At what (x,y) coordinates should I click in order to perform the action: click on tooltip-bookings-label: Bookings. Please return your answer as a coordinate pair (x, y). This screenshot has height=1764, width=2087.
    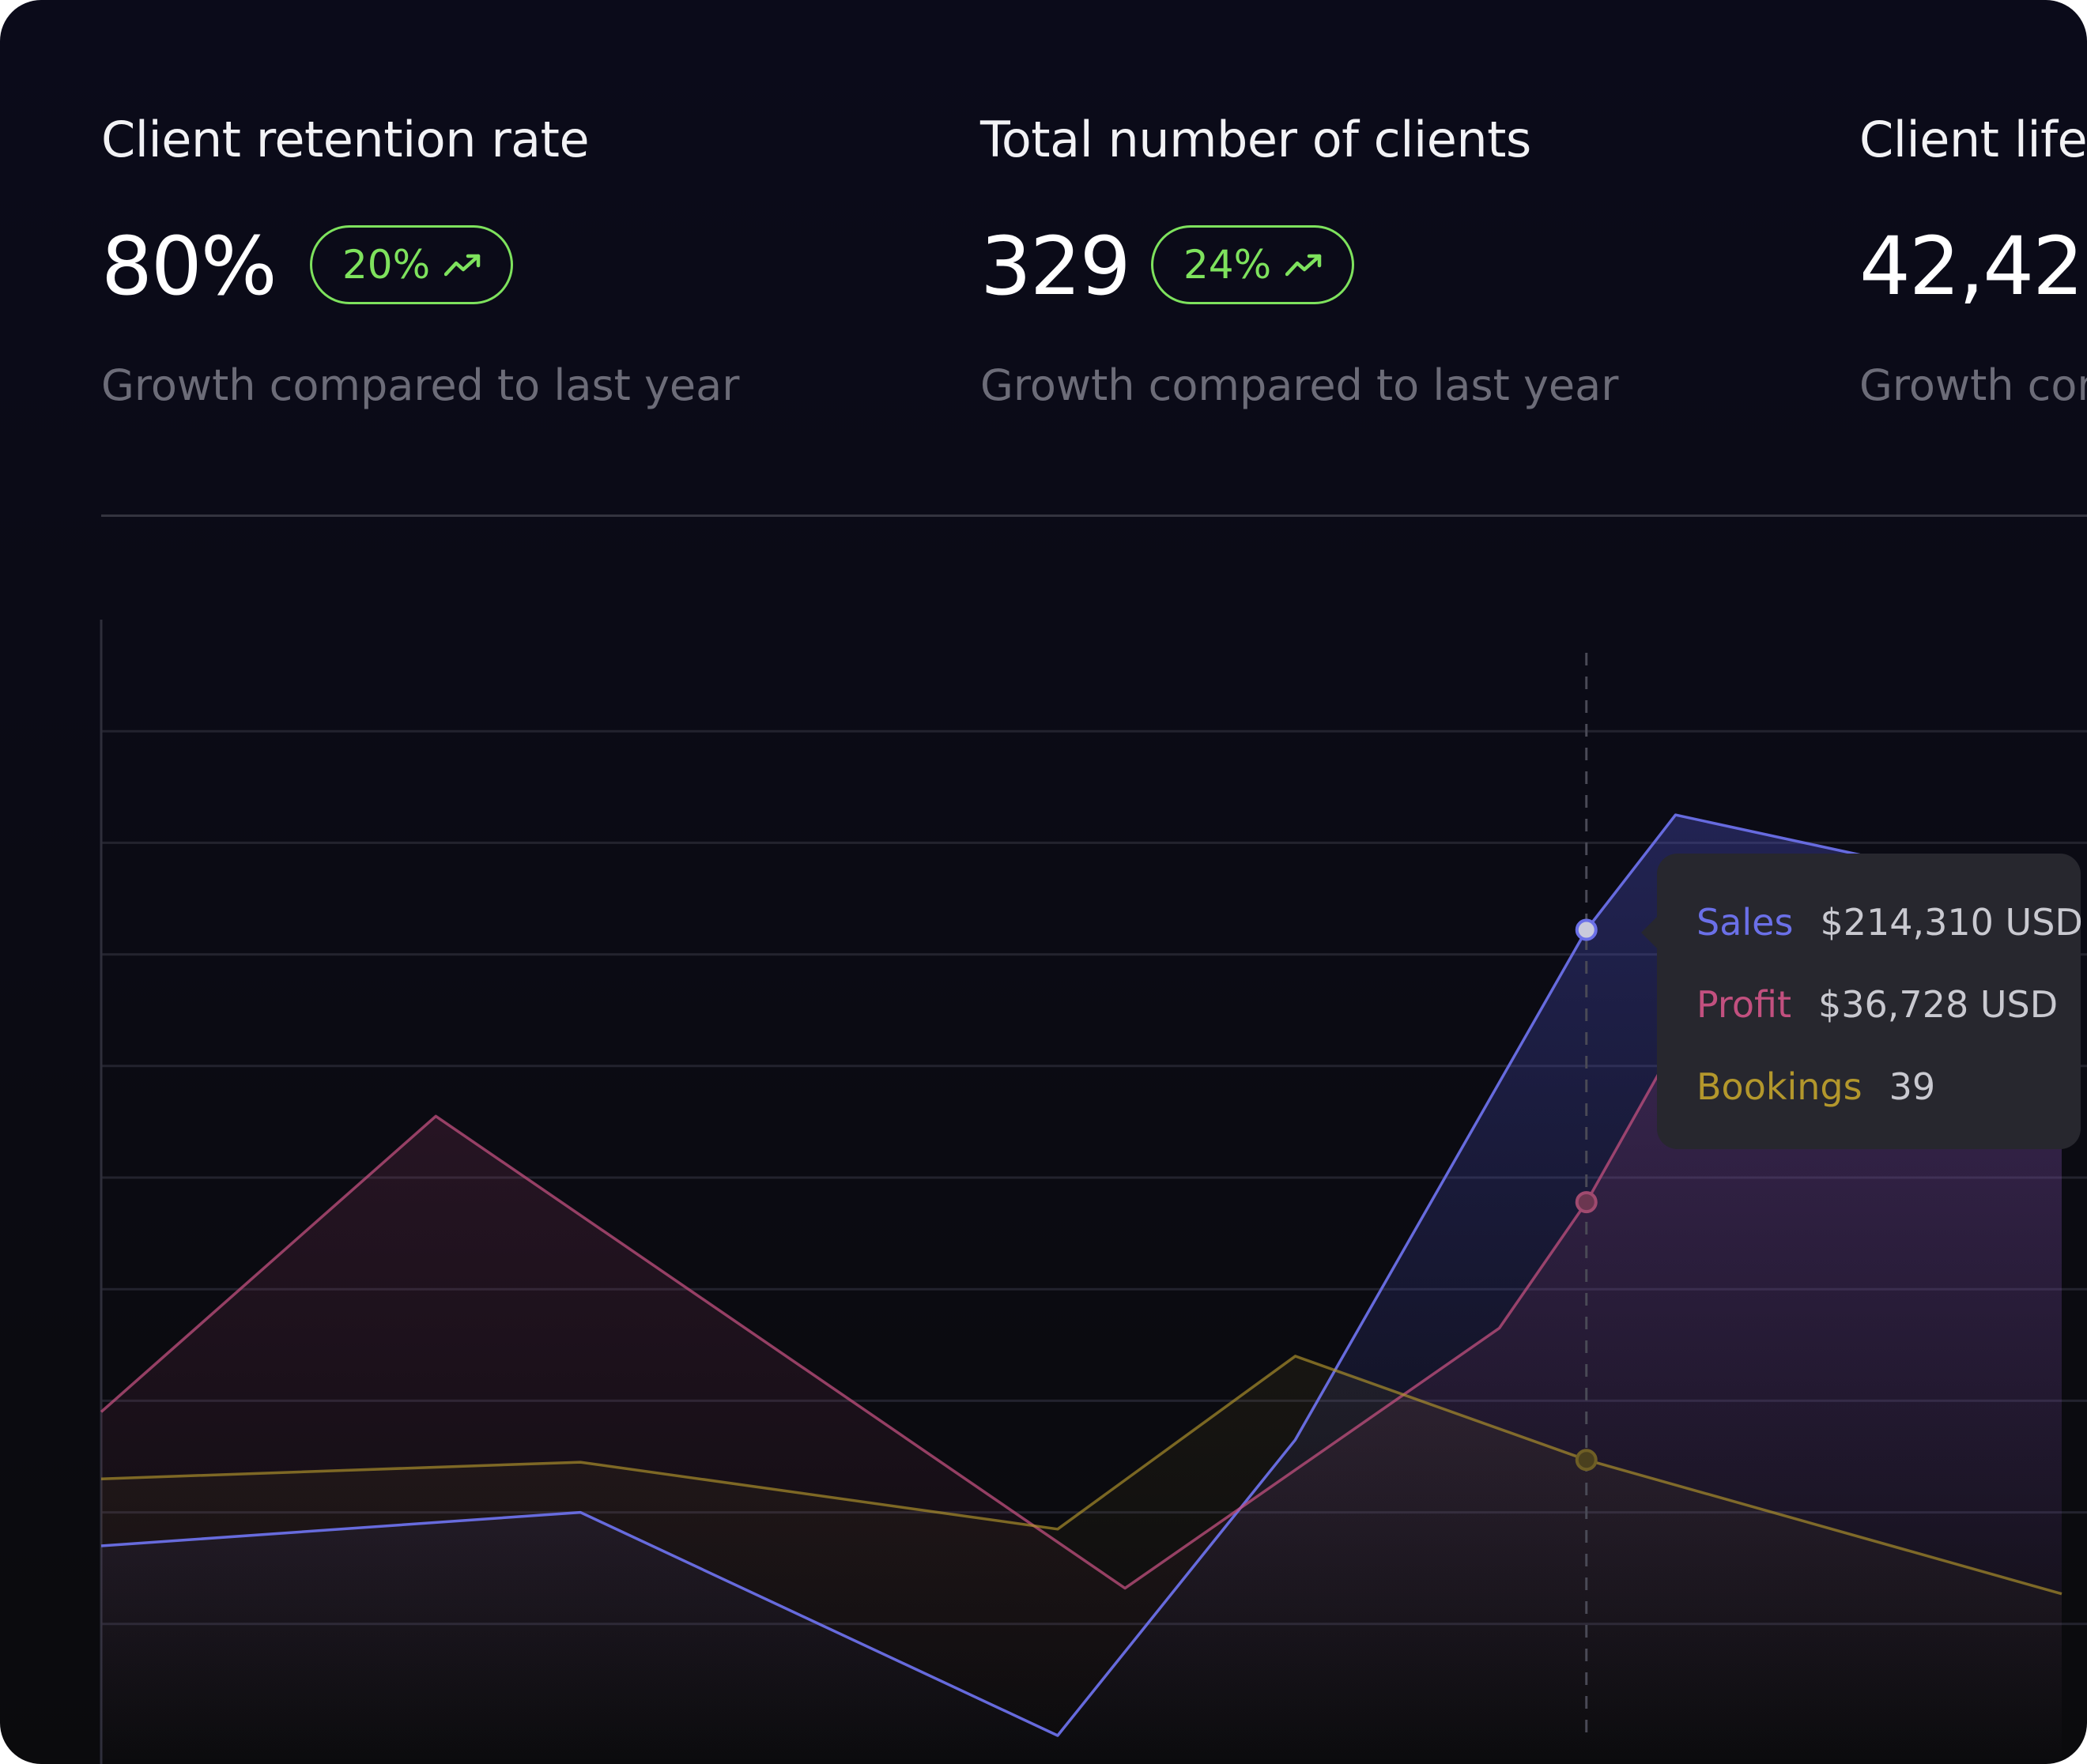
    Looking at the image, I should click on (1779, 1086).